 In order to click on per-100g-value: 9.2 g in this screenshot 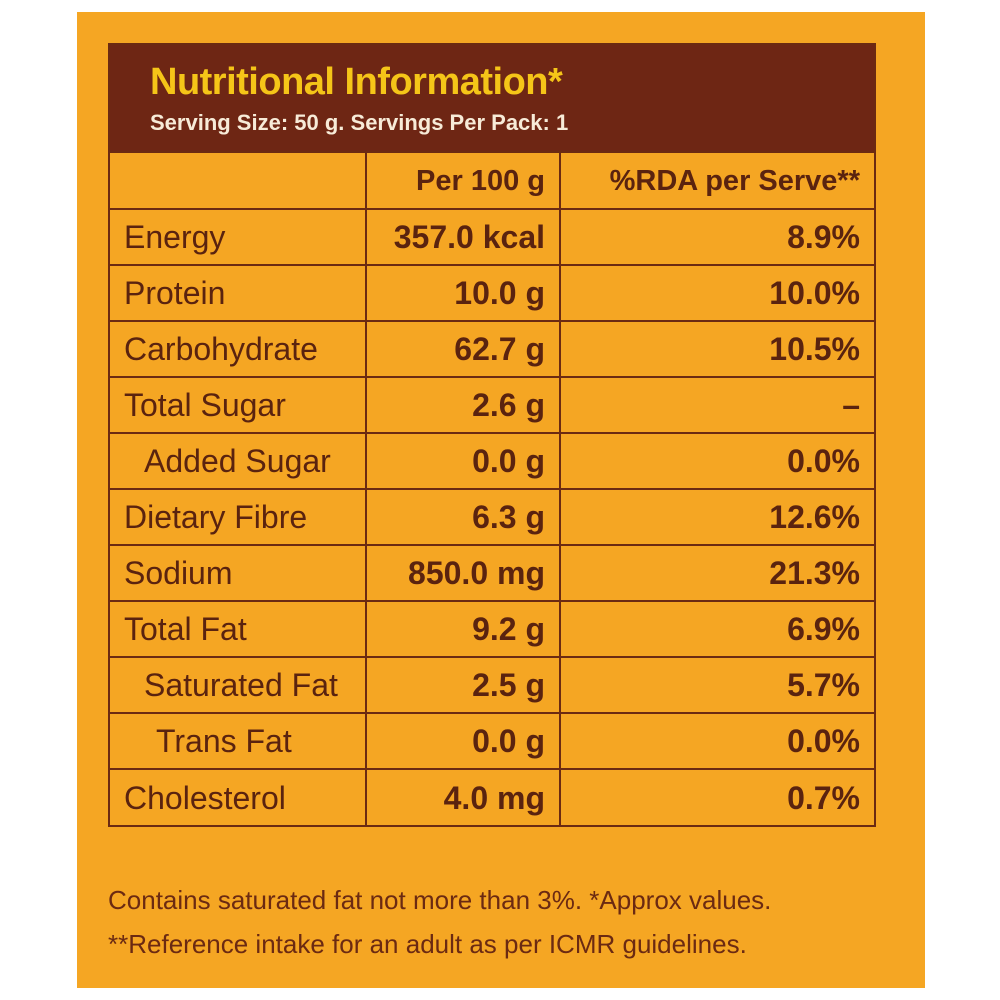, I will do `click(463, 629)`.